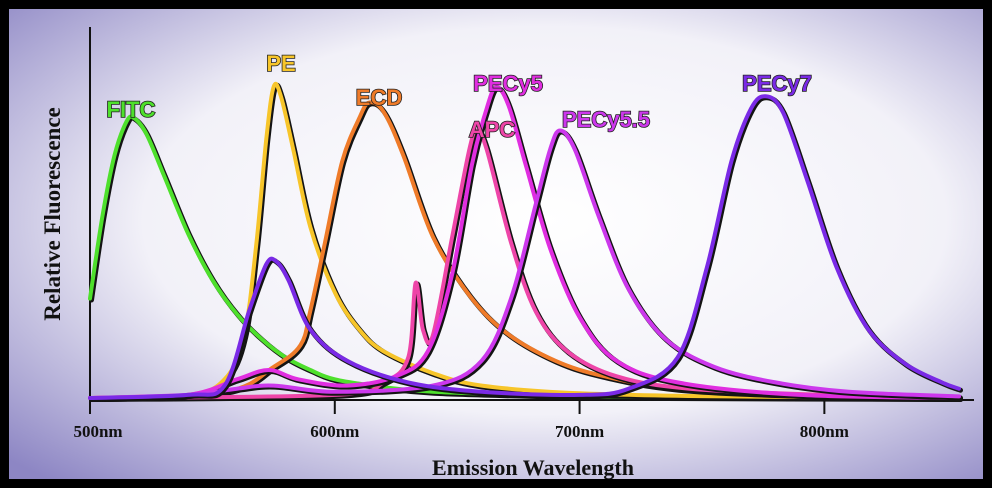 The width and height of the screenshot is (992, 488). I want to click on x-ticks: 500nm 600nm 700nm 800nm, so click(461, 420).